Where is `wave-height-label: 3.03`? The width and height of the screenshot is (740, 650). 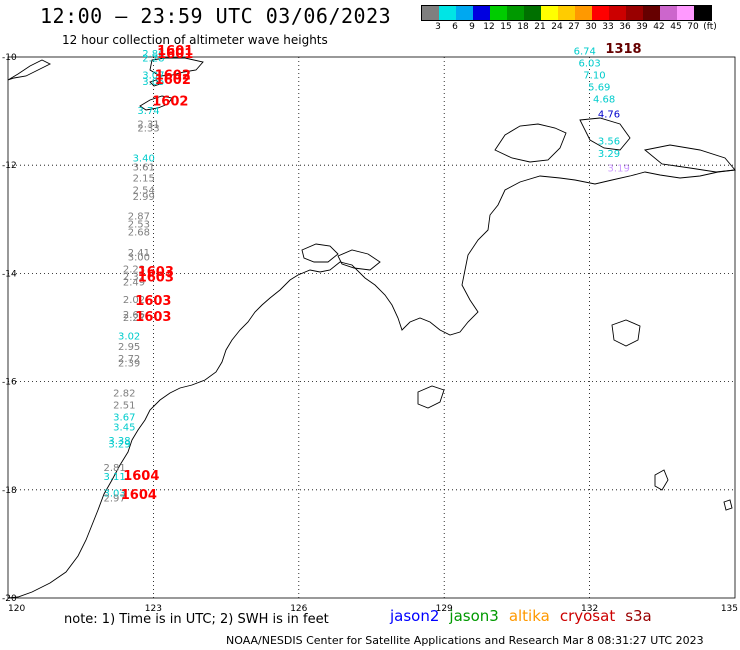
wave-height-label: 3.03 is located at coordinates (114, 493).